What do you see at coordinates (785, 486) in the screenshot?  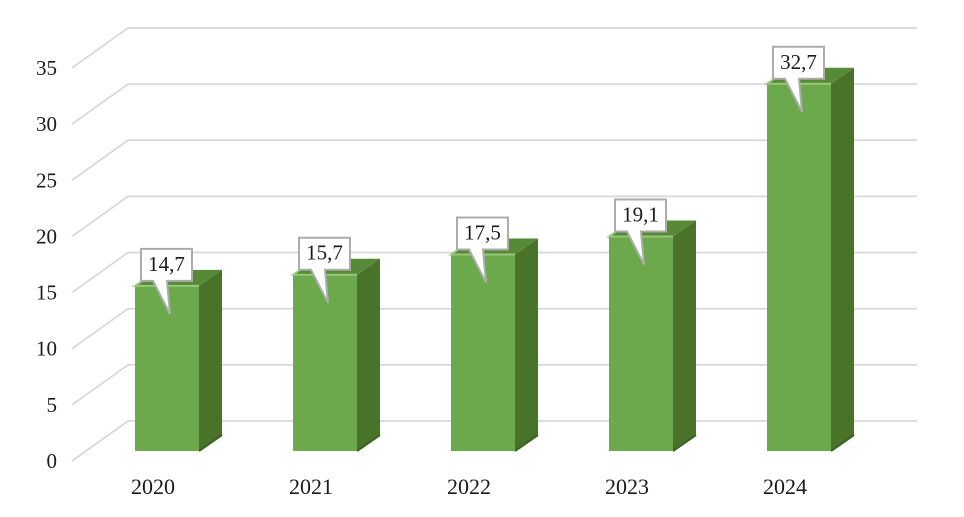 I see `x-axis-category-label: 2024` at bounding box center [785, 486].